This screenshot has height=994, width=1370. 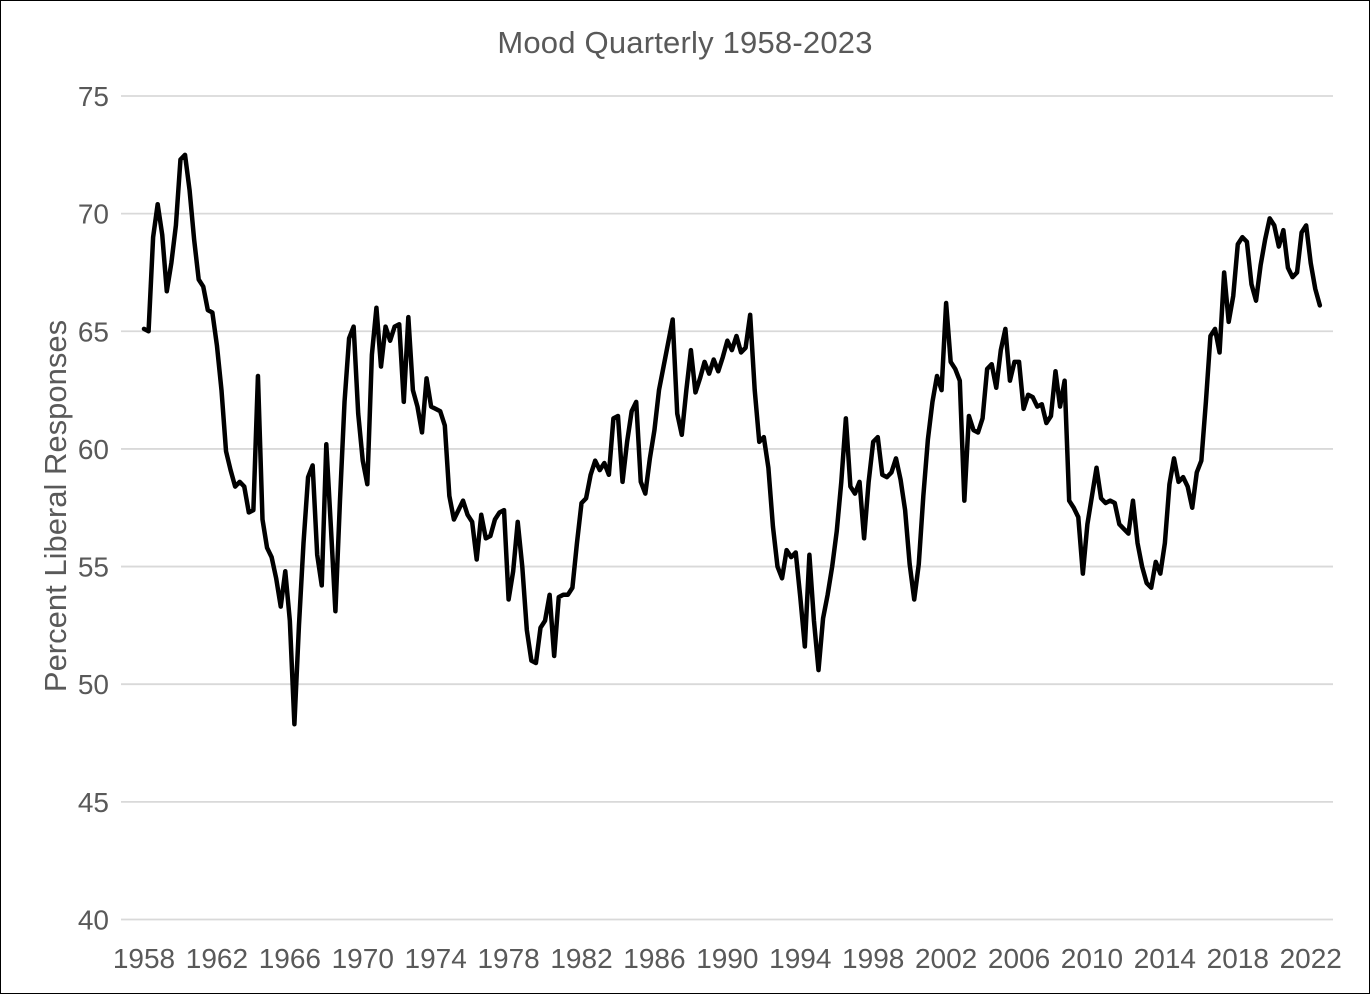 I want to click on x-tick-label-1966: 1966, so click(x=290, y=958).